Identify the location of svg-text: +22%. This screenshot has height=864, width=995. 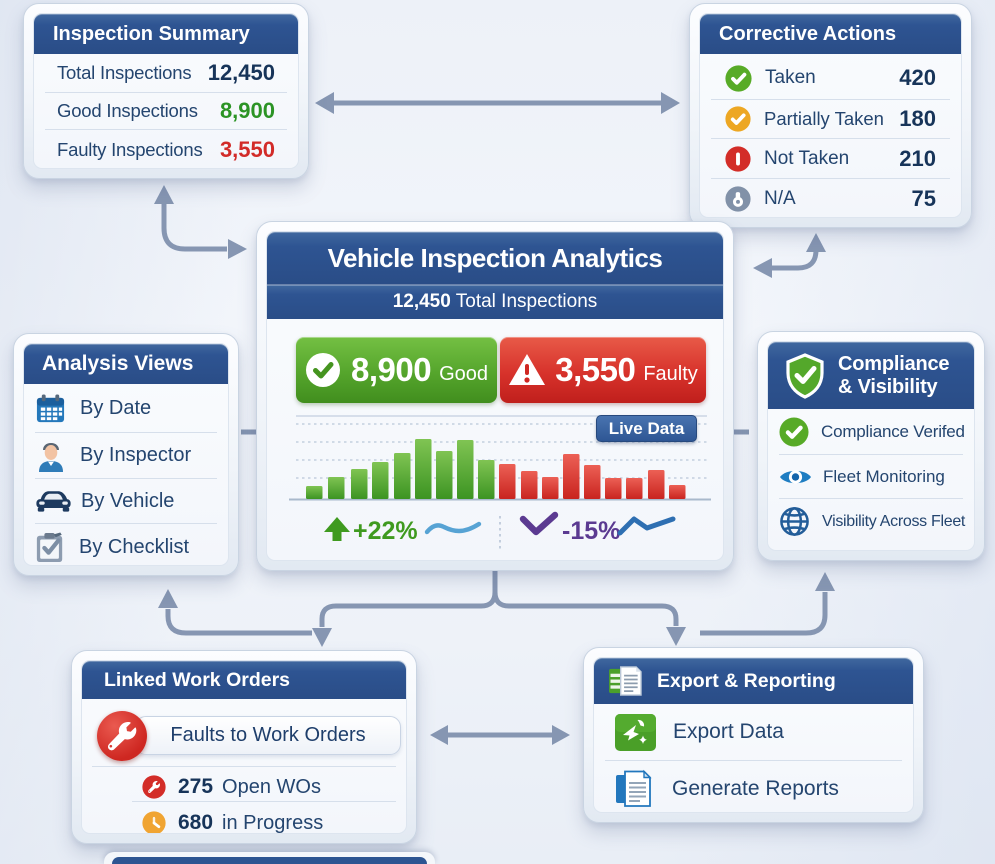
(385, 531).